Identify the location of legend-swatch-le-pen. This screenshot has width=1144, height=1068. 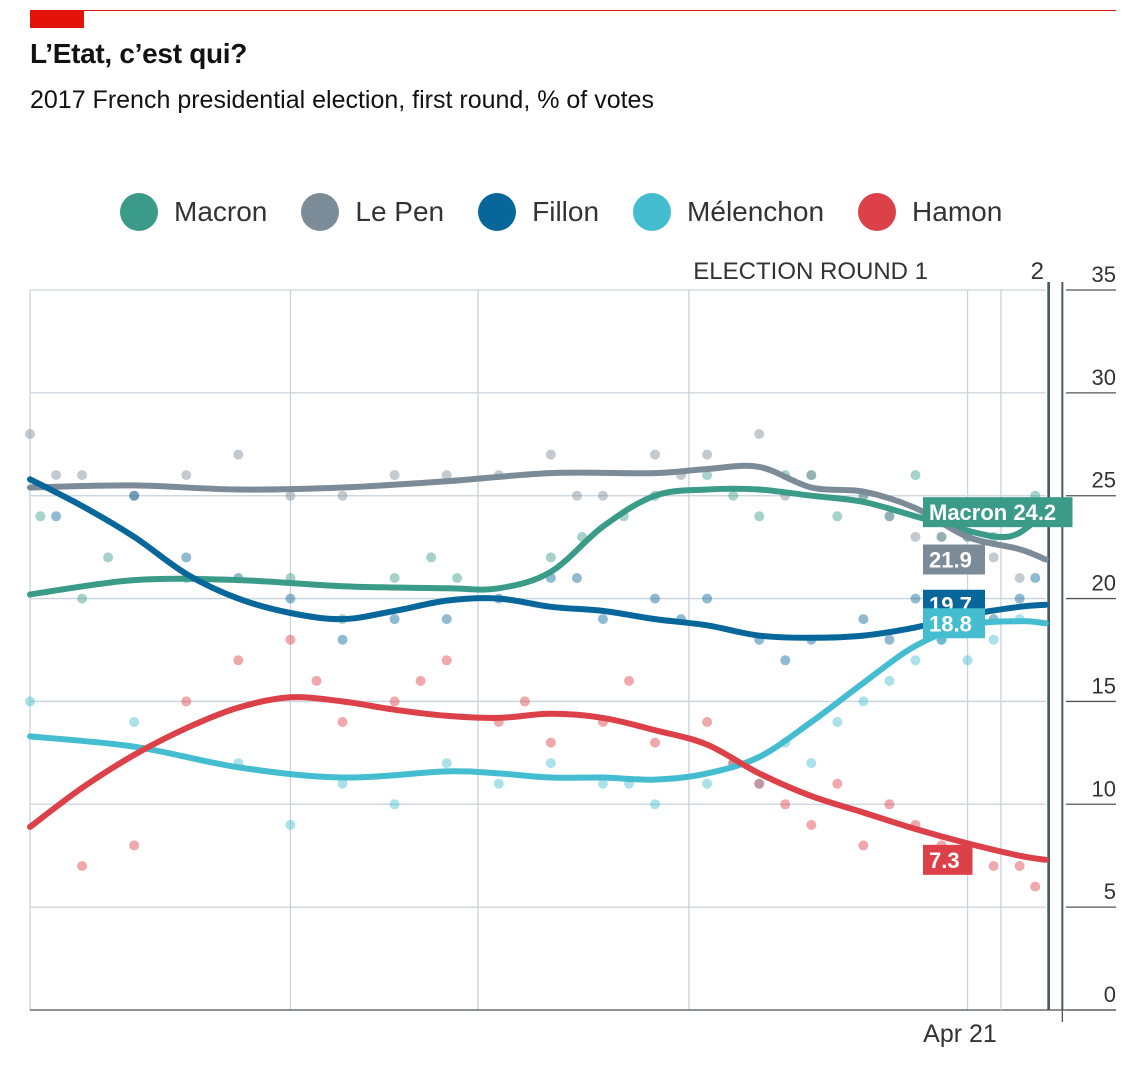
(320, 212).